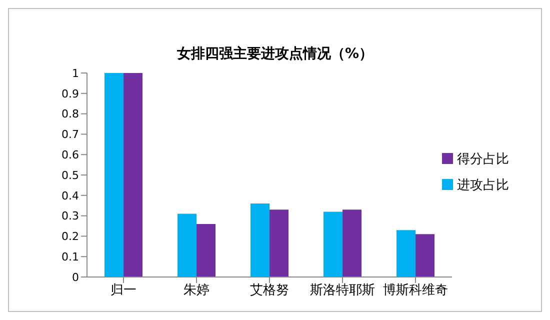 This screenshot has height=320, width=550. I want to click on y-tick-label: 0.1, so click(70, 257).